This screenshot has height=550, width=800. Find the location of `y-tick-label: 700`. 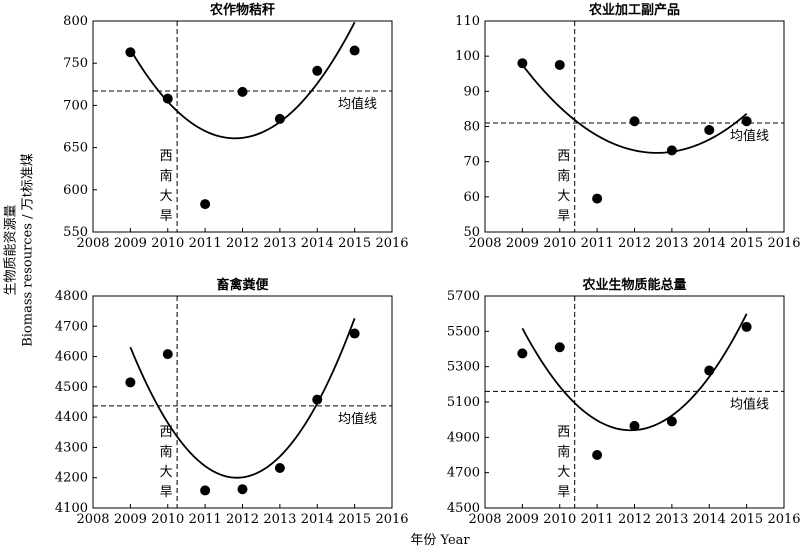

y-tick-label: 700 is located at coordinates (75, 105).